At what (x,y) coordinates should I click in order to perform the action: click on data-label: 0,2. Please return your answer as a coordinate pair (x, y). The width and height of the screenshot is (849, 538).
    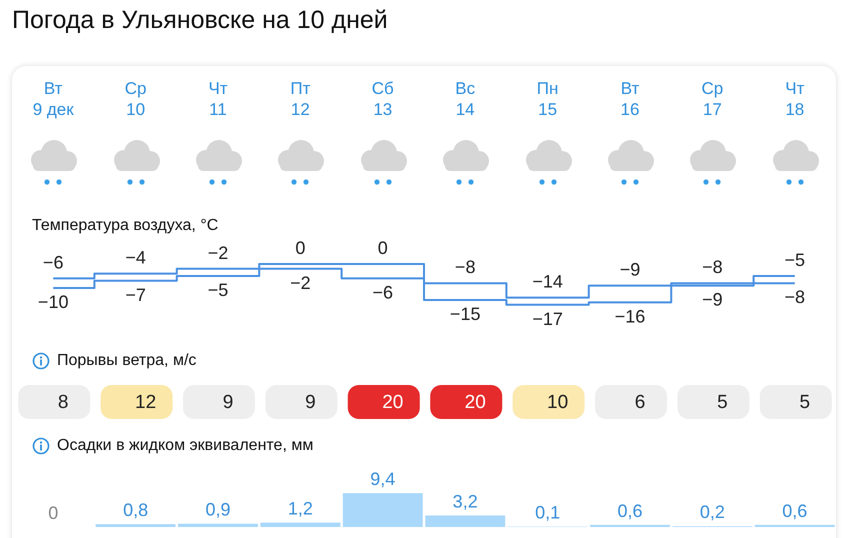
    Looking at the image, I should click on (712, 512).